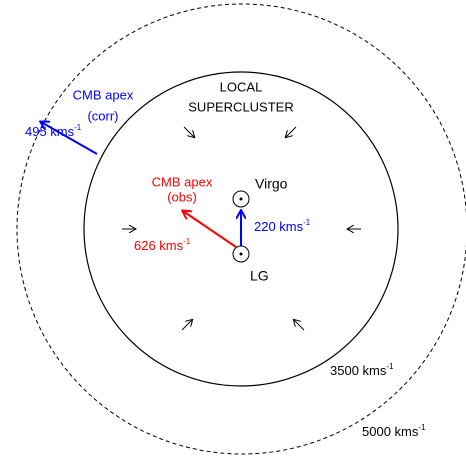  Describe the element at coordinates (50, 131) in the screenshot. I see `label-text: 495 kms` at that location.